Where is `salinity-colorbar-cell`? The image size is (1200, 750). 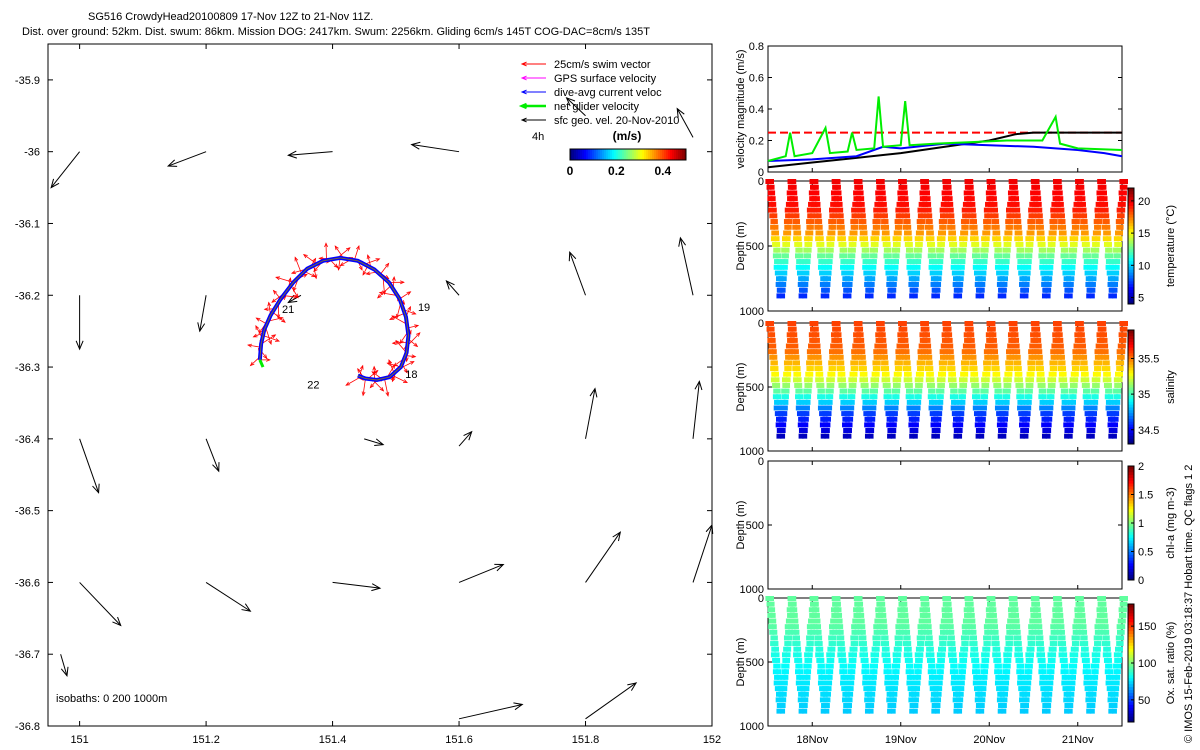
salinity-colorbar-cell is located at coordinates (1131, 403).